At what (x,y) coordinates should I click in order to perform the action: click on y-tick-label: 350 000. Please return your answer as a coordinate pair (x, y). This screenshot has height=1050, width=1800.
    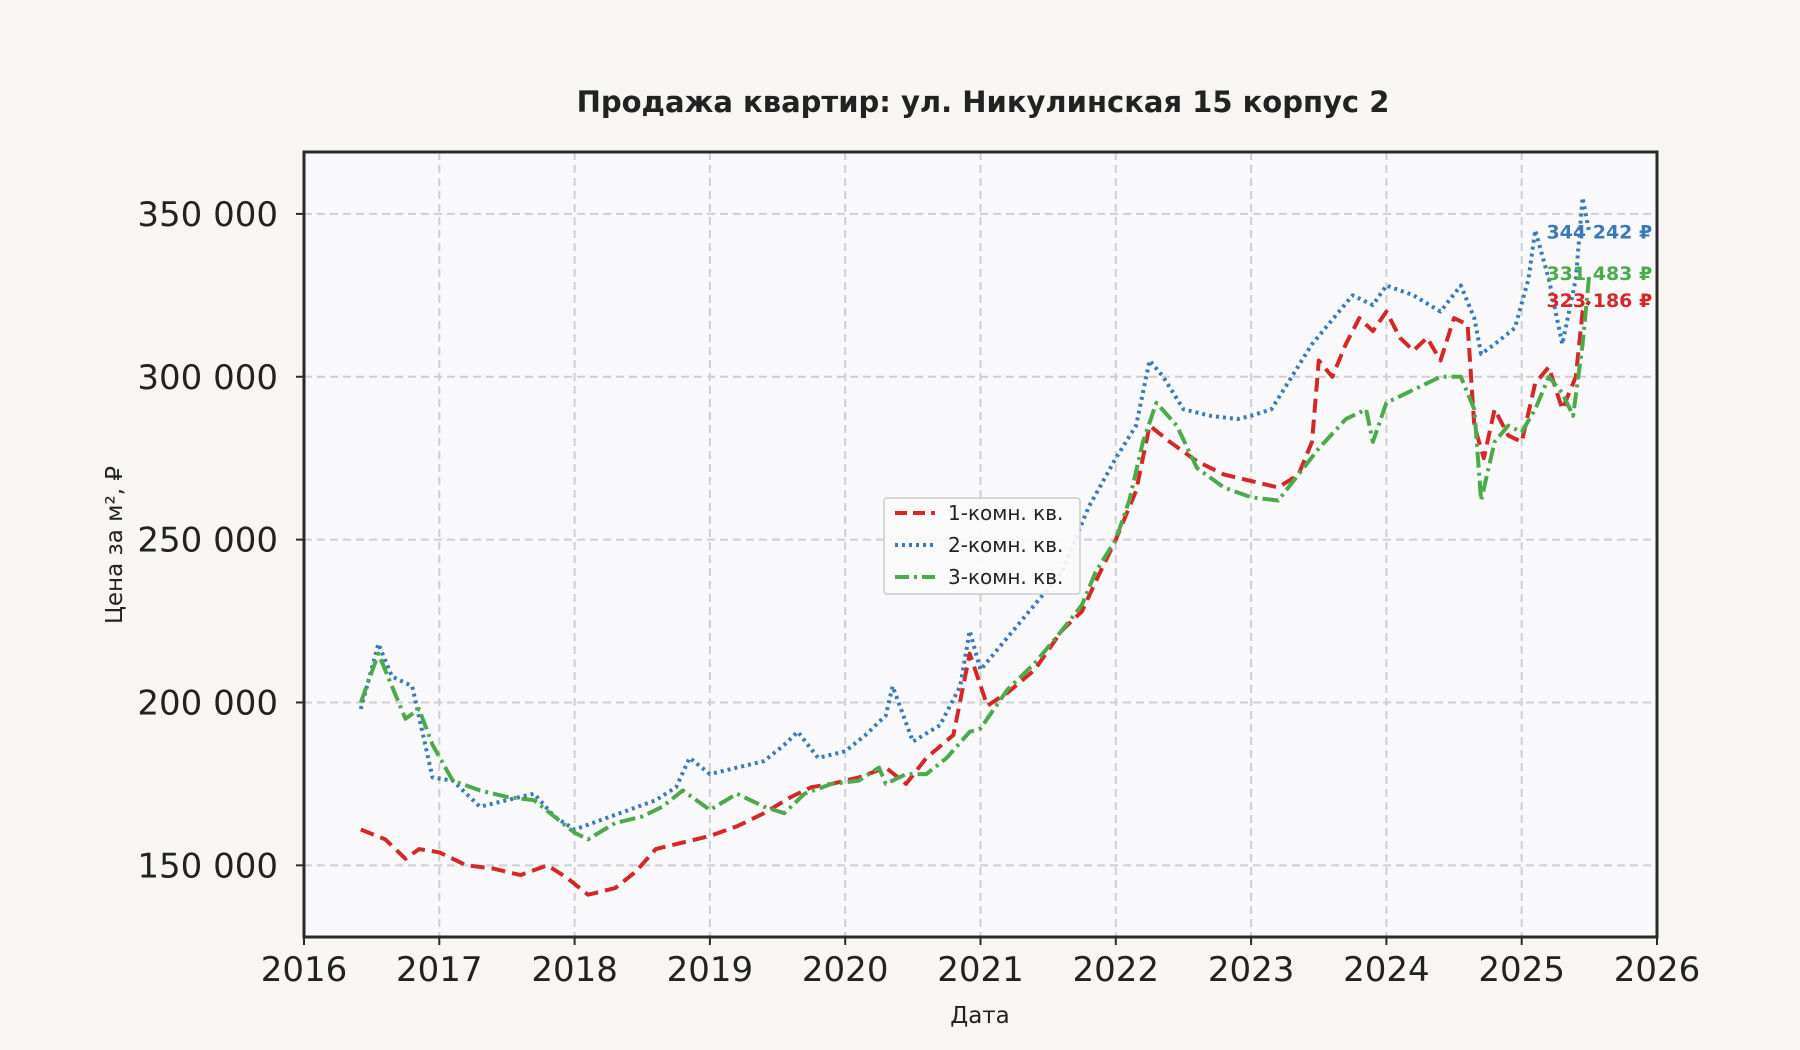
    Looking at the image, I should click on (207, 215).